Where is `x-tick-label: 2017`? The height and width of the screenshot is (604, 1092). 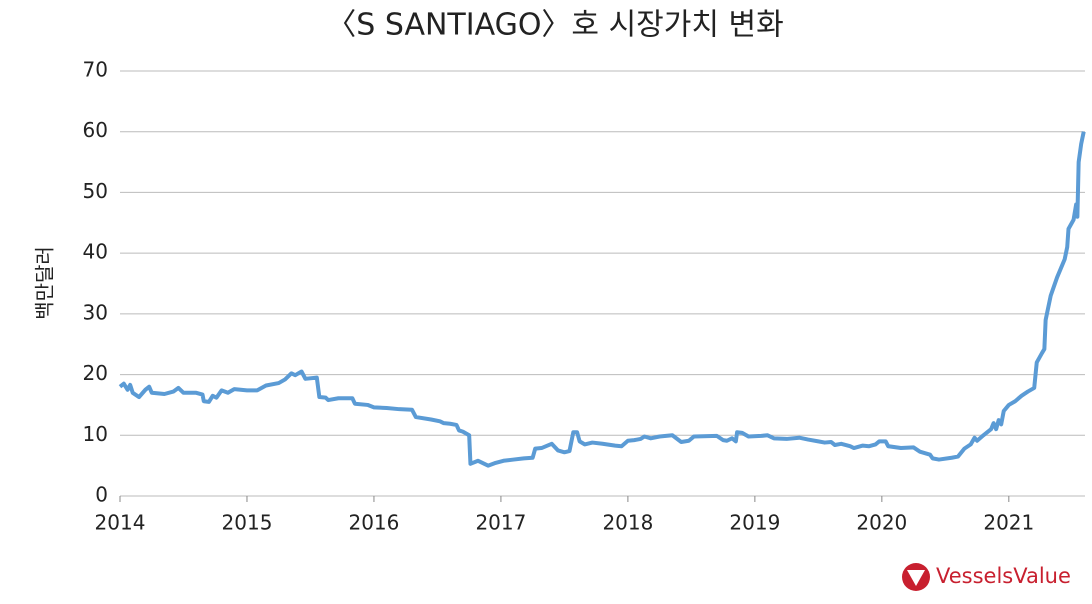
x-tick-label: 2017 is located at coordinates (500, 523).